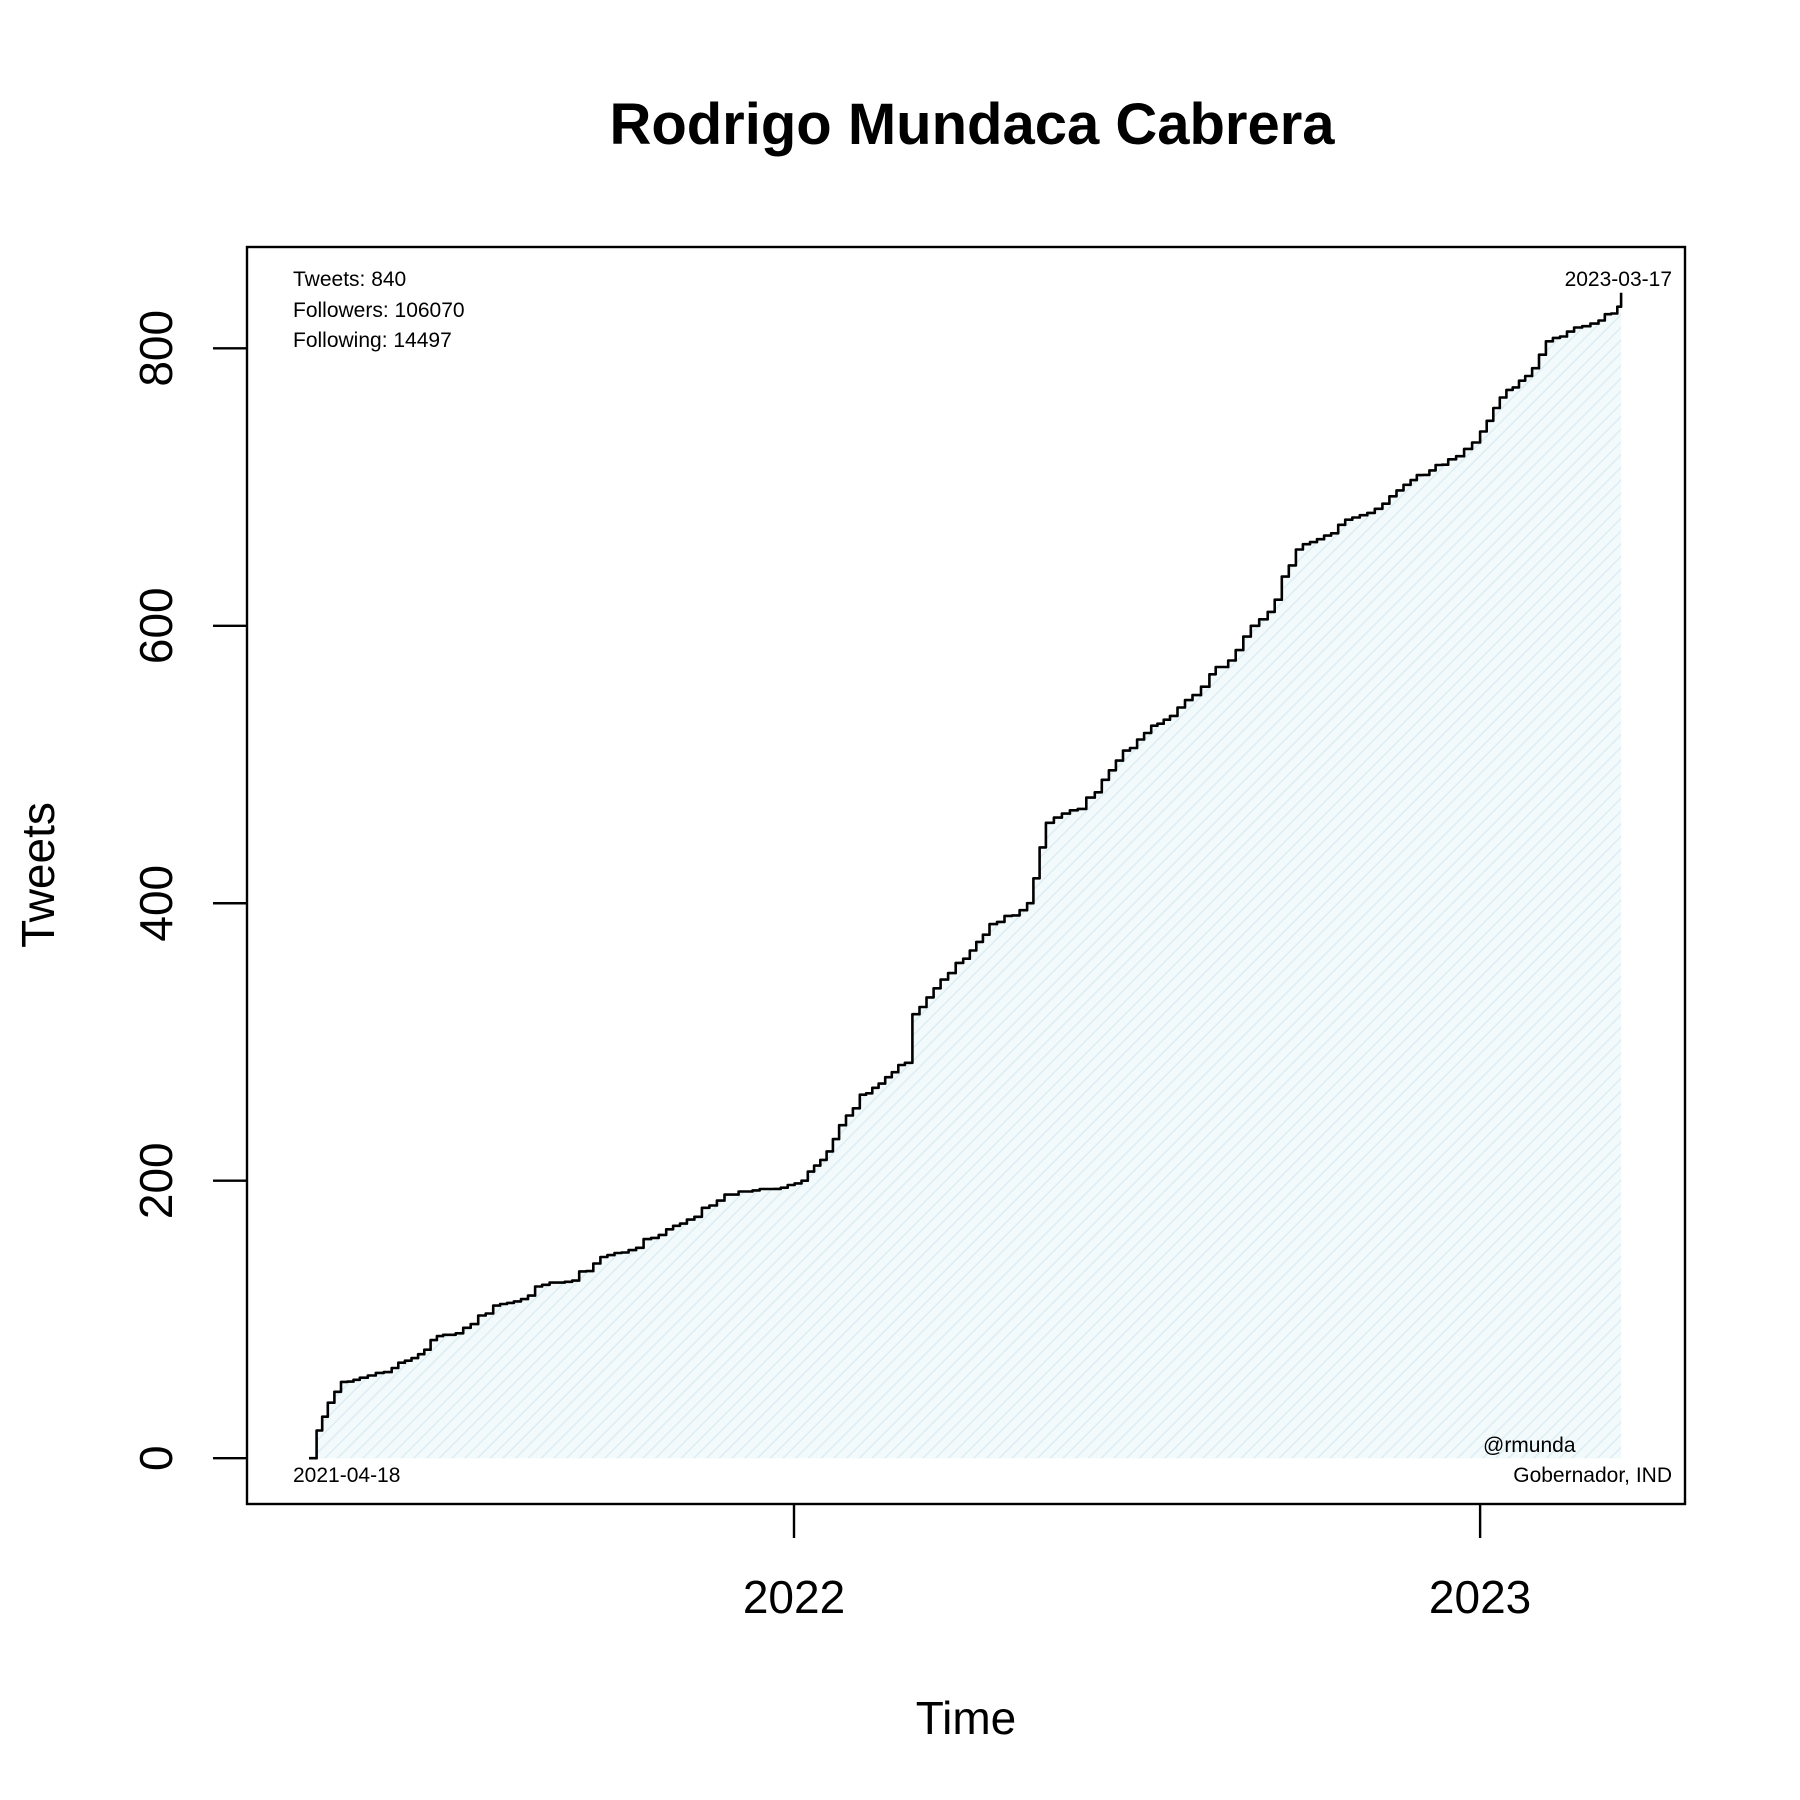  Describe the element at coordinates (156, 625) in the screenshot. I see `y-tick-label: 600` at that location.